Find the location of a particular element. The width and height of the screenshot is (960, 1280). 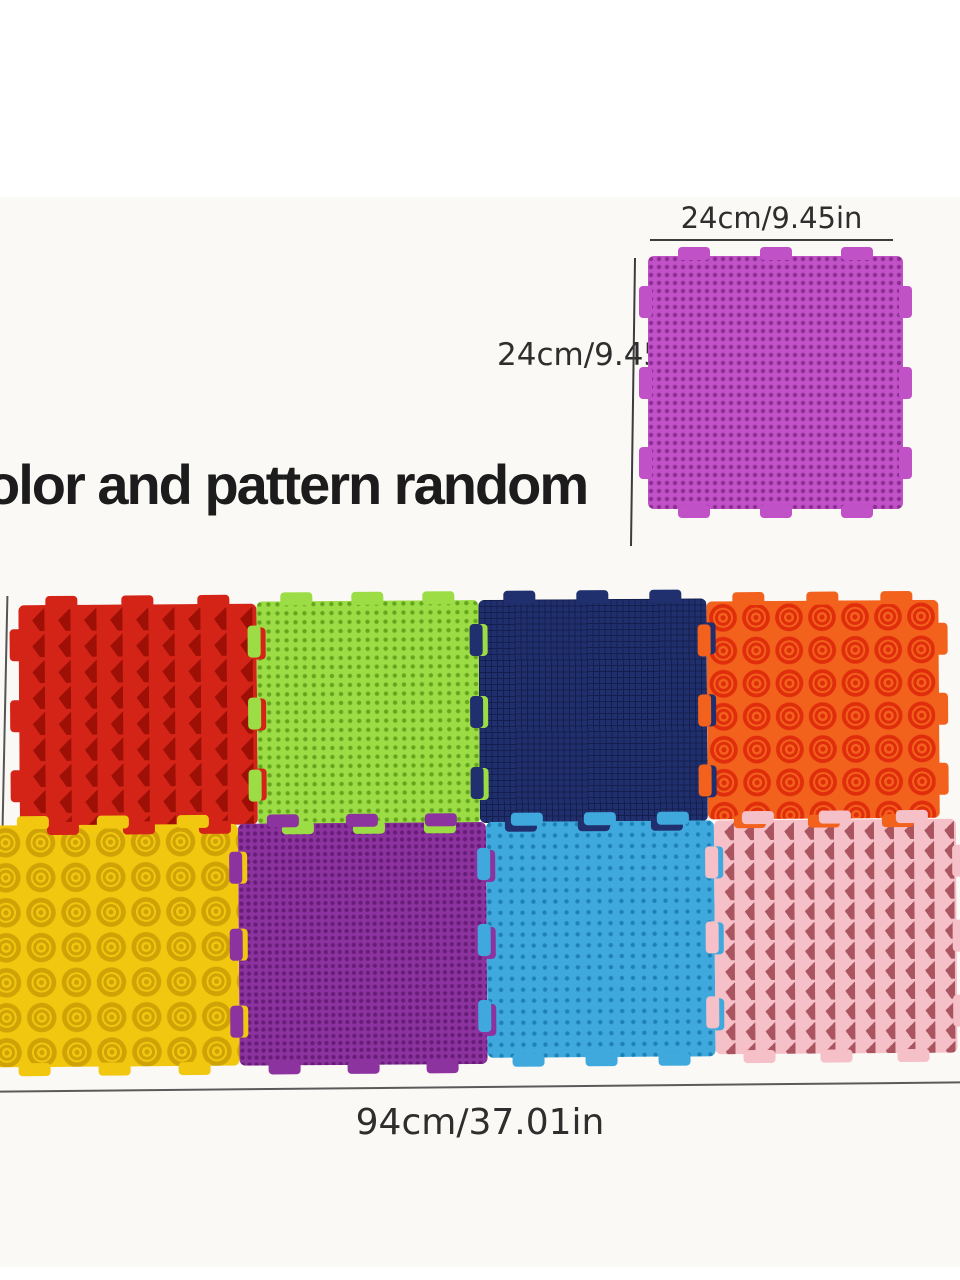

pink-spike-mat is located at coordinates (835, 936).